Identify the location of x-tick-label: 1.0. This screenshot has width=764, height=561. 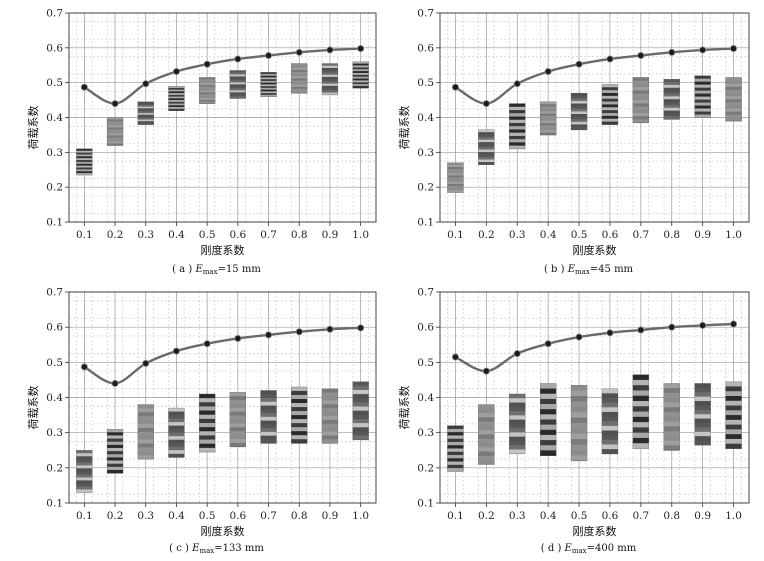
(360, 235).